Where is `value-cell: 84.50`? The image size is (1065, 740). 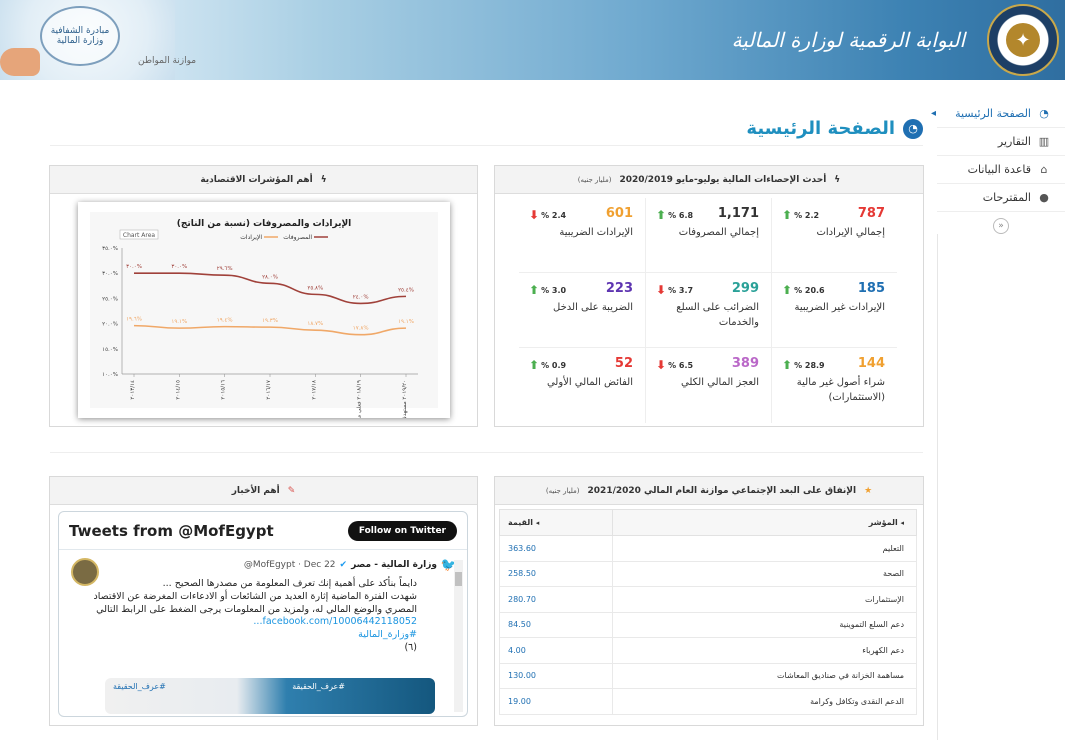 value-cell: 84.50 is located at coordinates (556, 624).